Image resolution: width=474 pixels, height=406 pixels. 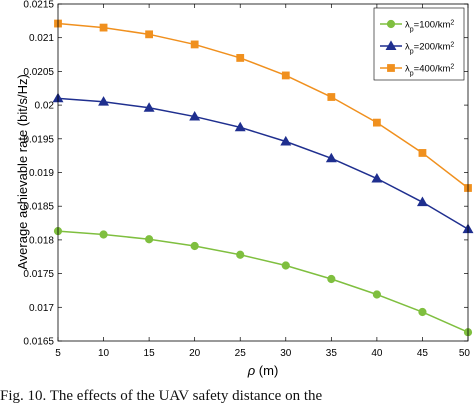 What do you see at coordinates (251, 370) in the screenshot?
I see `x-axis-label-symbol: ρ` at bounding box center [251, 370].